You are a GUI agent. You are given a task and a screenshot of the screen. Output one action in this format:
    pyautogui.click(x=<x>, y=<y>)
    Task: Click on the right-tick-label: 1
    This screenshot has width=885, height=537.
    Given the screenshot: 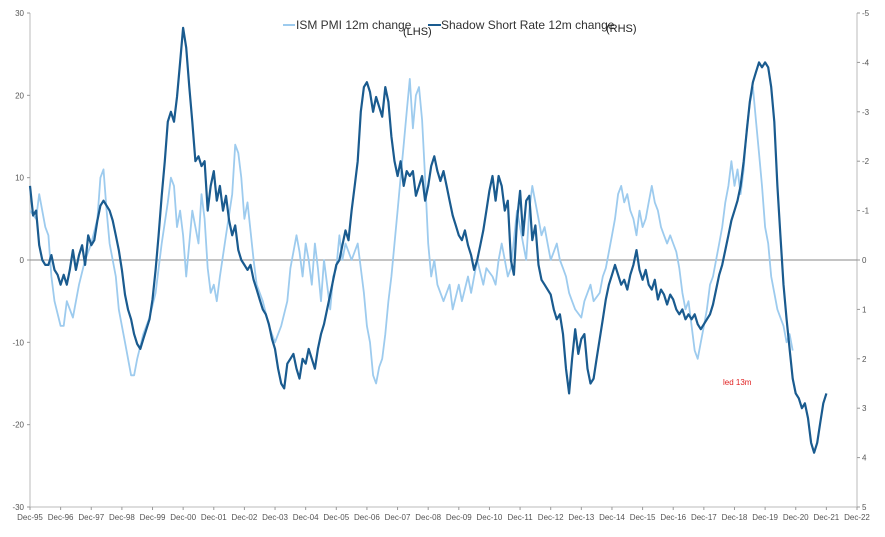 What is the action you would take?
    pyautogui.click(x=864, y=309)
    